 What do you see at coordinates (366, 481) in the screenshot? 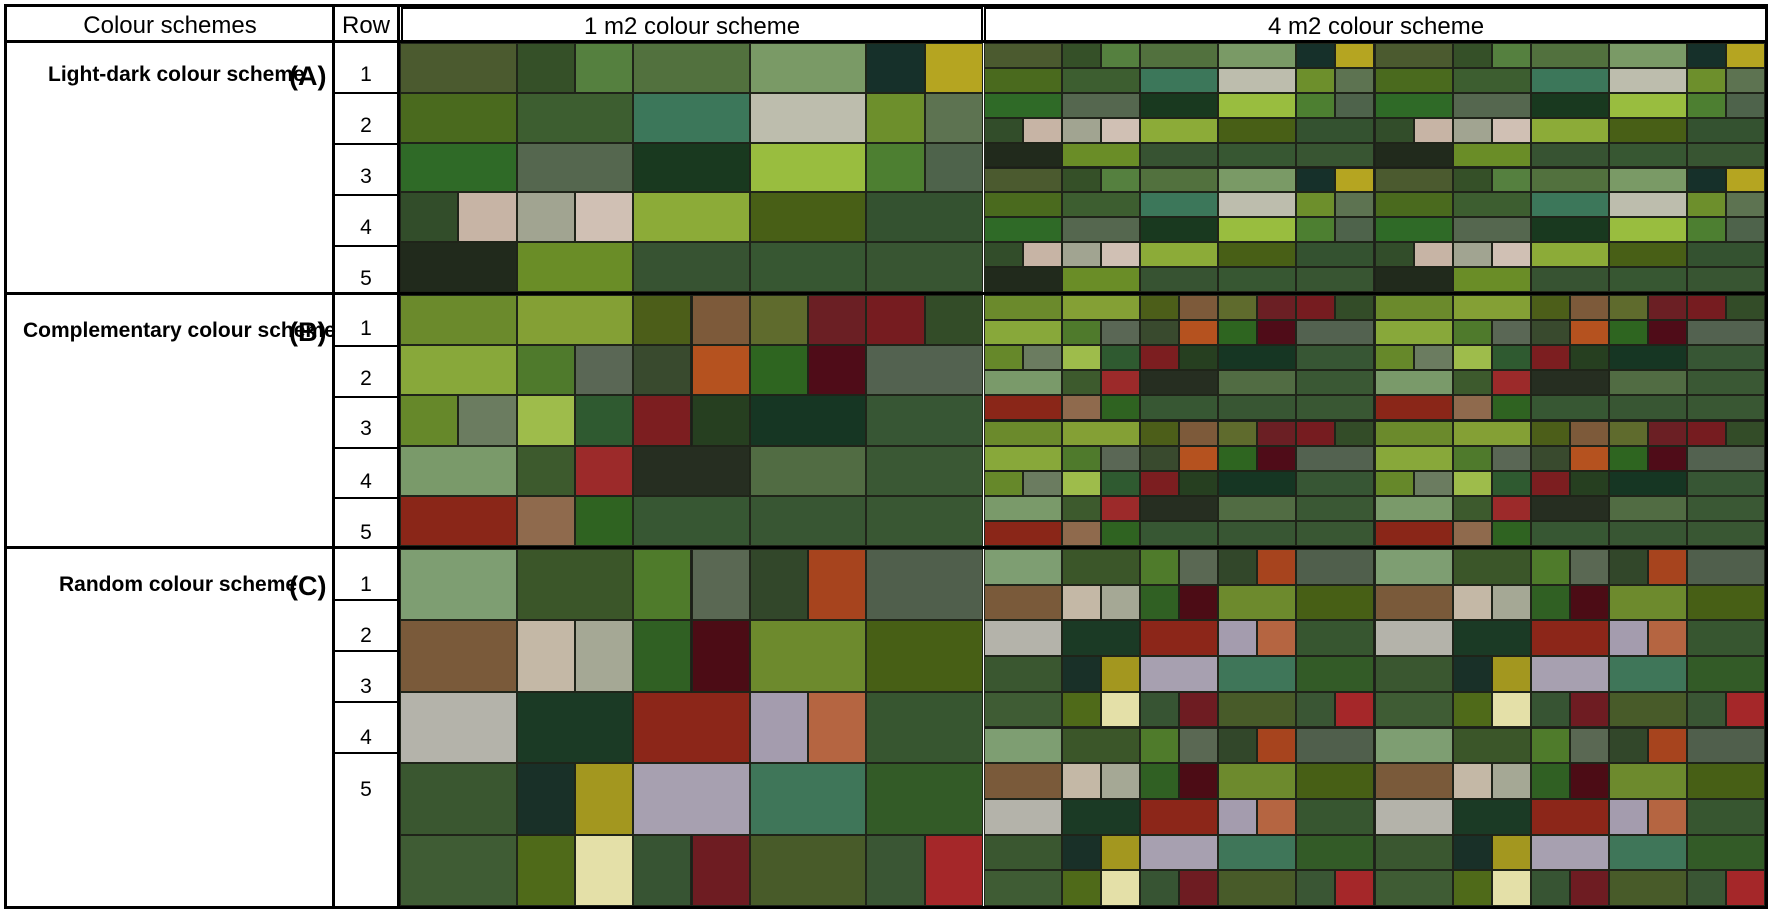
I see `row-number: 4` at bounding box center [366, 481].